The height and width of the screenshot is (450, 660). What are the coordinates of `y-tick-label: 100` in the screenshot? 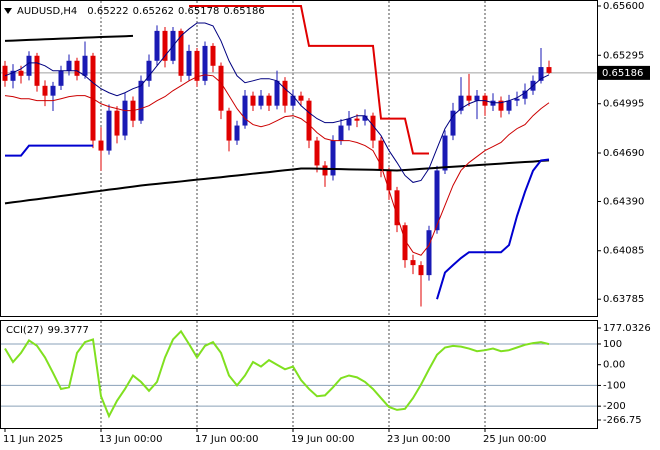 It's located at (612, 344).